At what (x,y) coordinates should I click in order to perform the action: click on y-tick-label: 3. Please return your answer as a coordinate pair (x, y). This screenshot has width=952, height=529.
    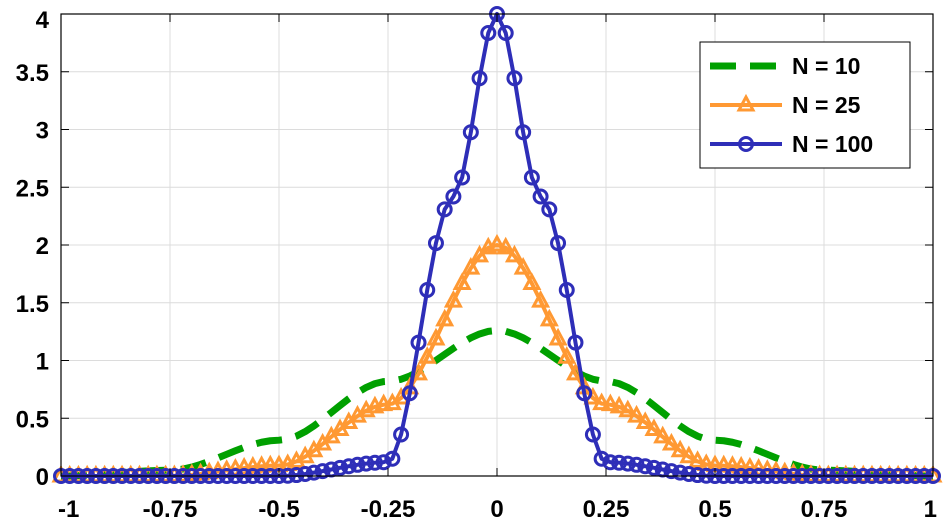
    Looking at the image, I should click on (42, 131).